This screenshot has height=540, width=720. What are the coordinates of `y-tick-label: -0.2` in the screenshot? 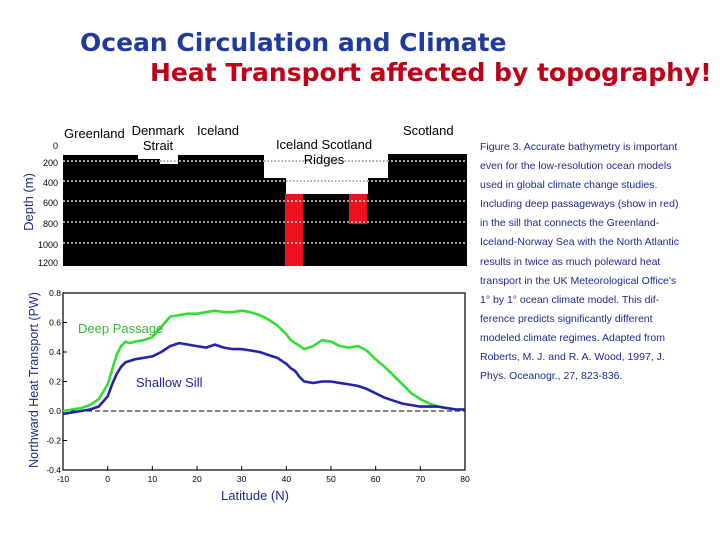 It's located at (53, 441).